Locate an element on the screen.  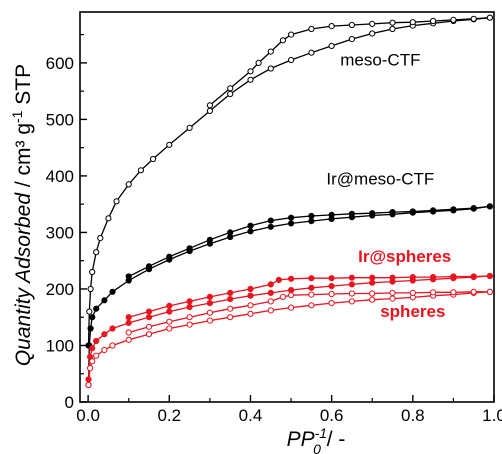
annotation-ir-meso-ctf: Ir@meso-CTF is located at coordinates (380, 178).